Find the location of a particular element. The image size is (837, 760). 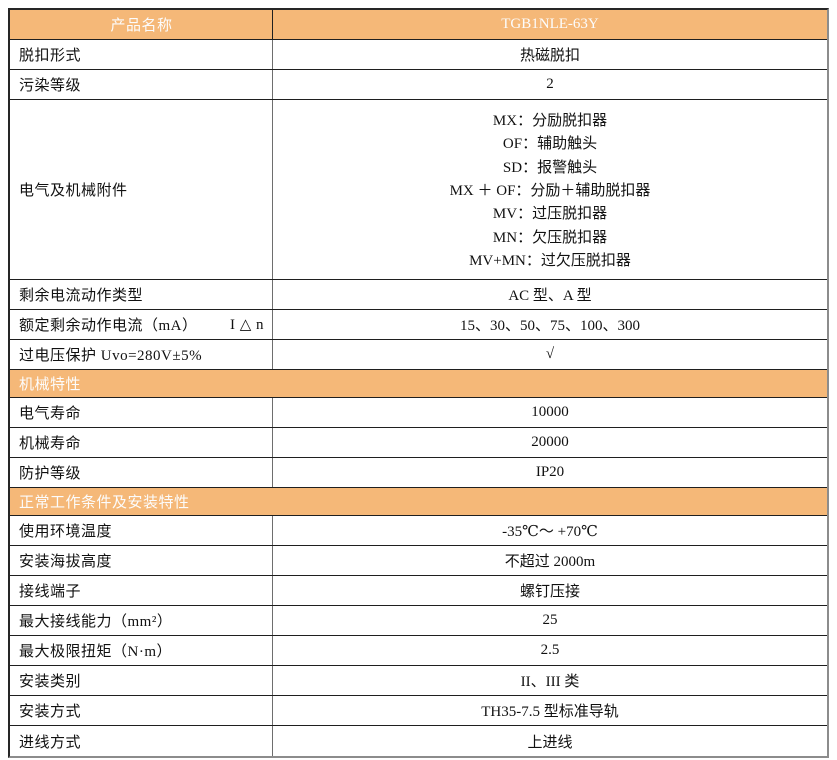

row-value: 上进线 is located at coordinates (550, 742).